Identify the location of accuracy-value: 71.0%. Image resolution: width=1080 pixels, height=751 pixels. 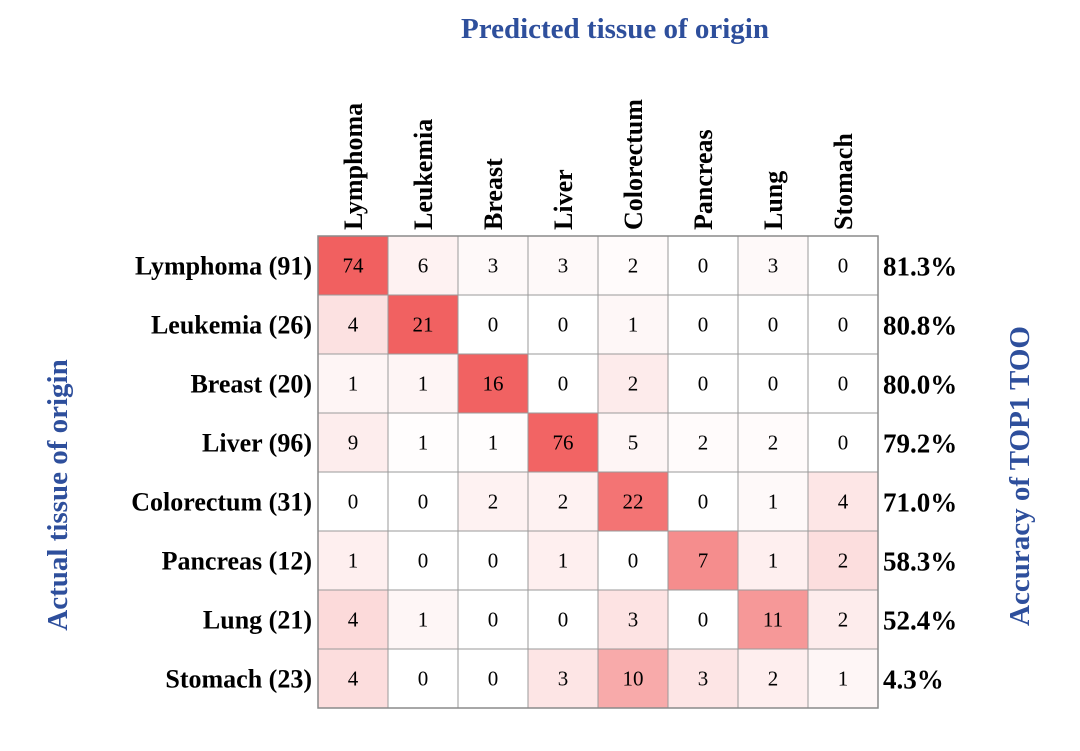
(920, 503).